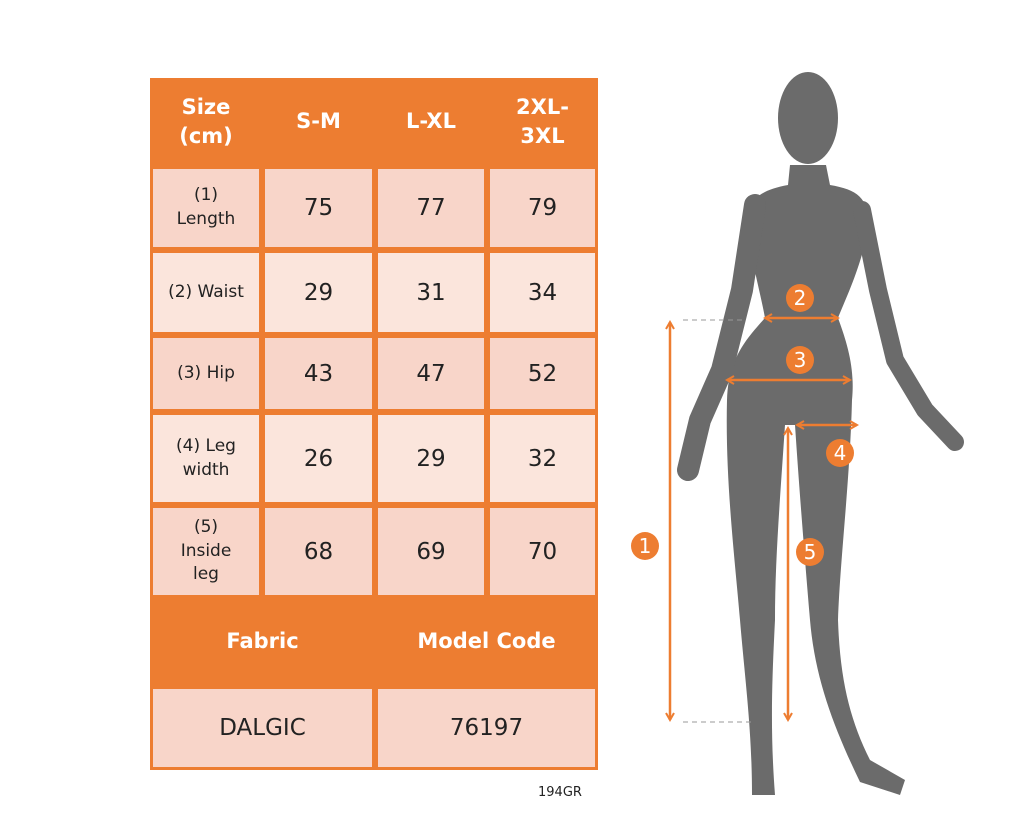 This screenshot has width=1024, height=815. I want to click on marker-5: 5, so click(810, 552).